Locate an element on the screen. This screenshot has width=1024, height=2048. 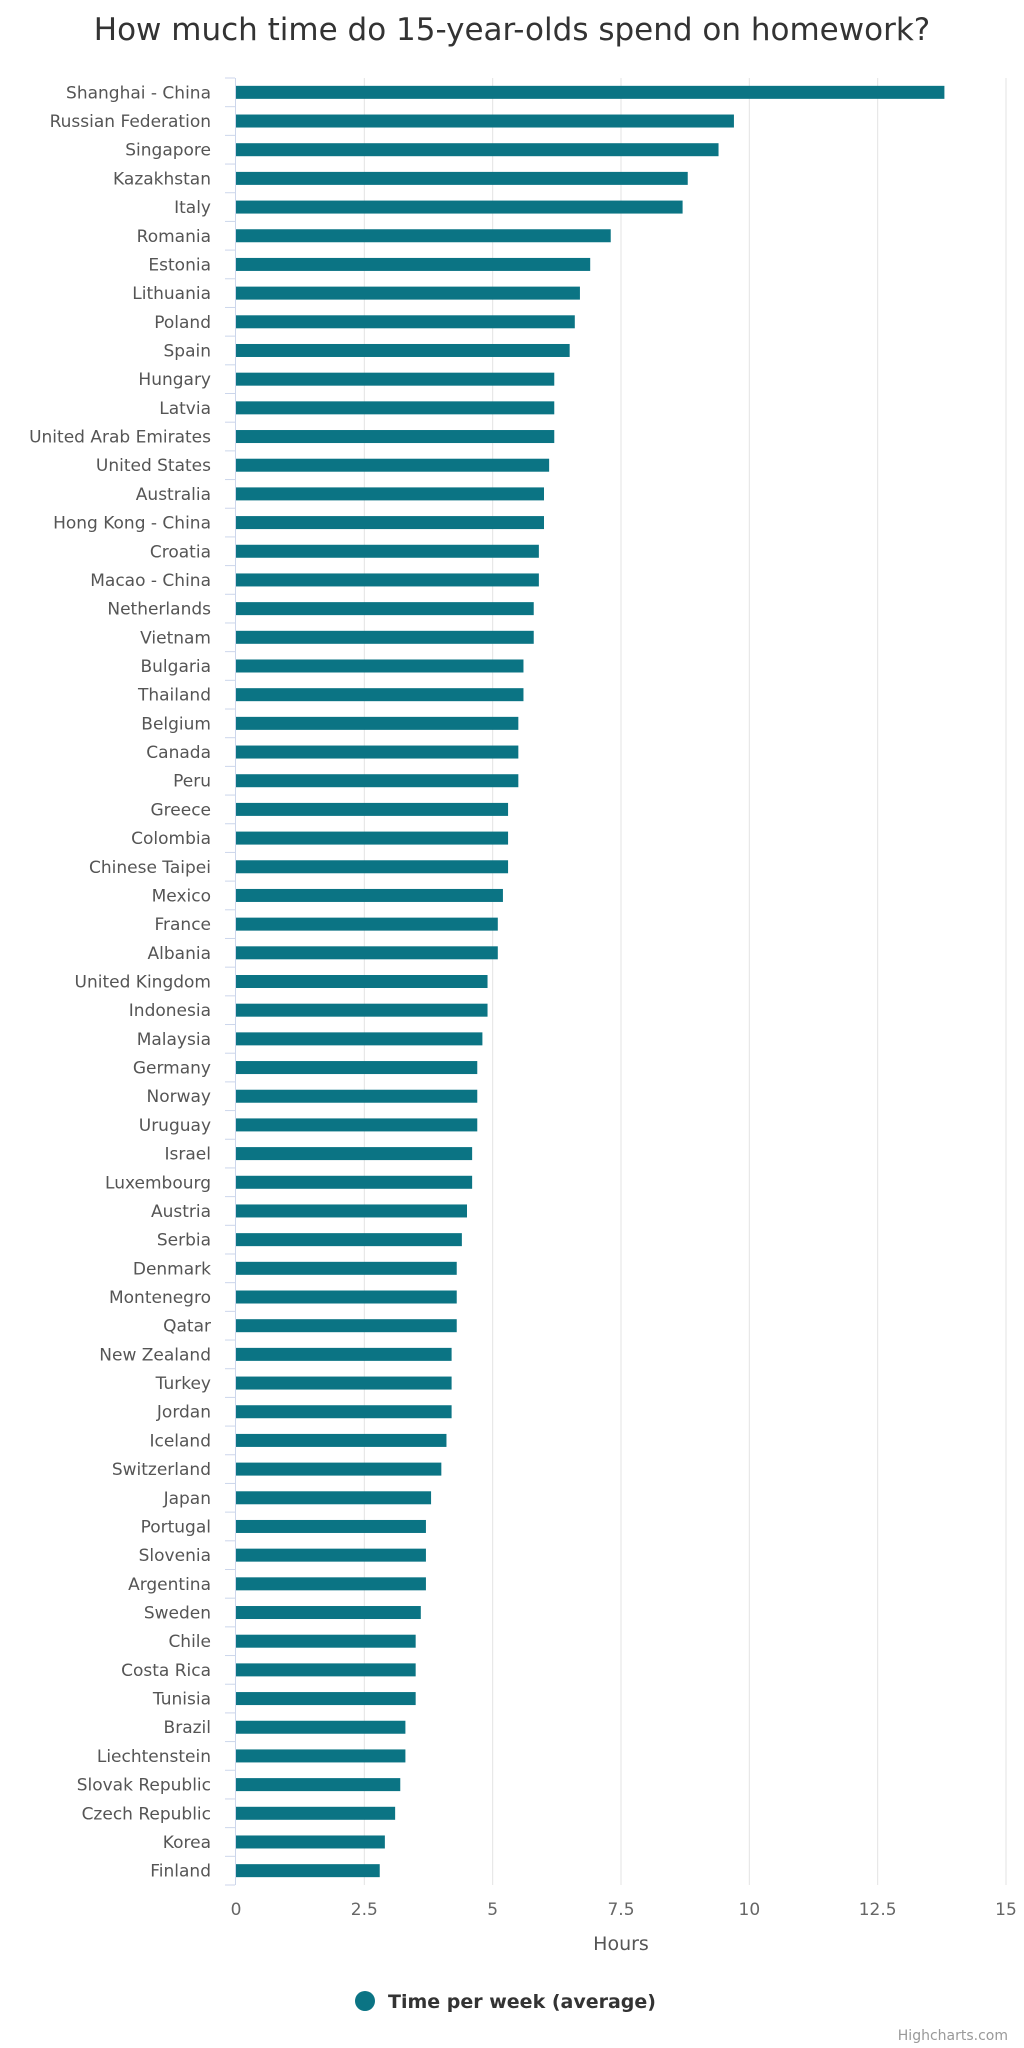
category-label: Netherlands is located at coordinates (159, 610).